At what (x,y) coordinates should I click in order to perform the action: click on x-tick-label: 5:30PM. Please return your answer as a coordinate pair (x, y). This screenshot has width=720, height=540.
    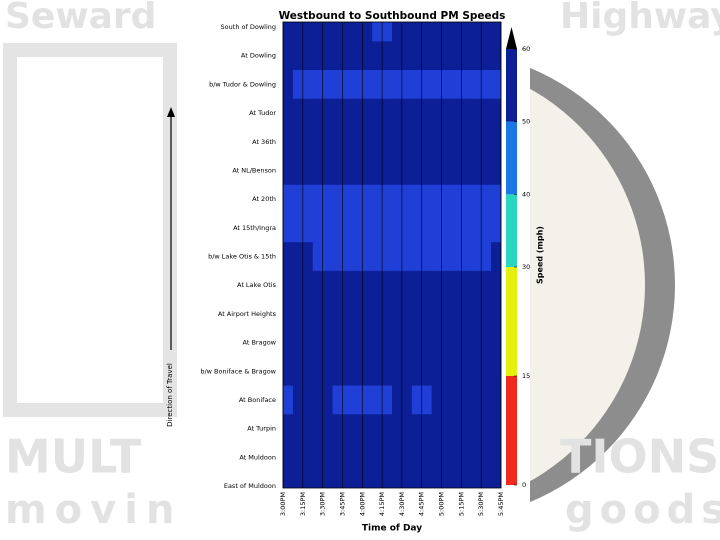
    Looking at the image, I should click on (481, 504).